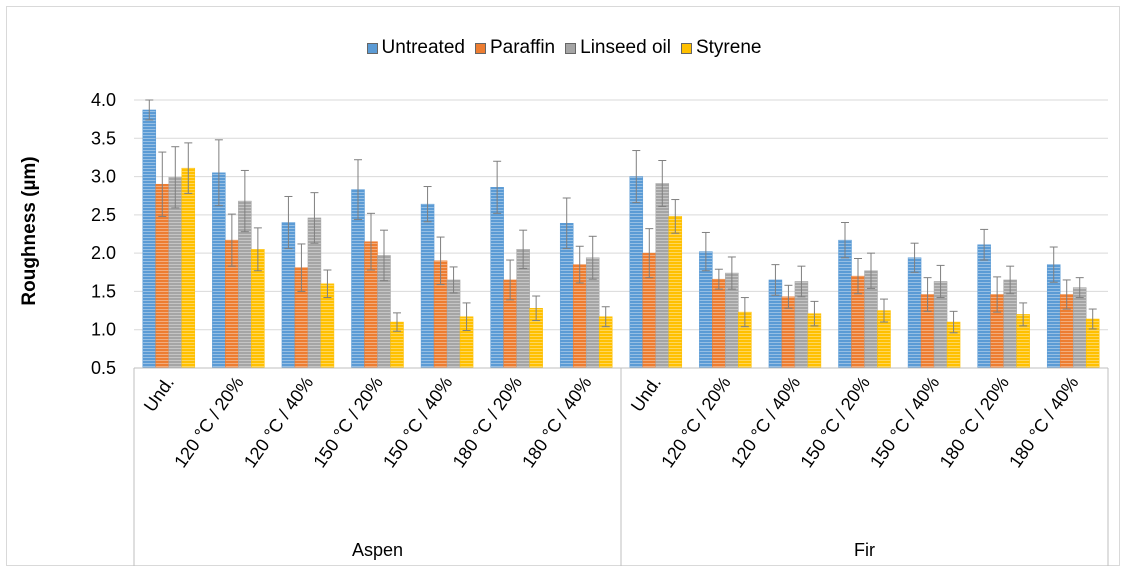 The image size is (1128, 574). I want to click on group-label-aspen: Aspen, so click(377, 550).